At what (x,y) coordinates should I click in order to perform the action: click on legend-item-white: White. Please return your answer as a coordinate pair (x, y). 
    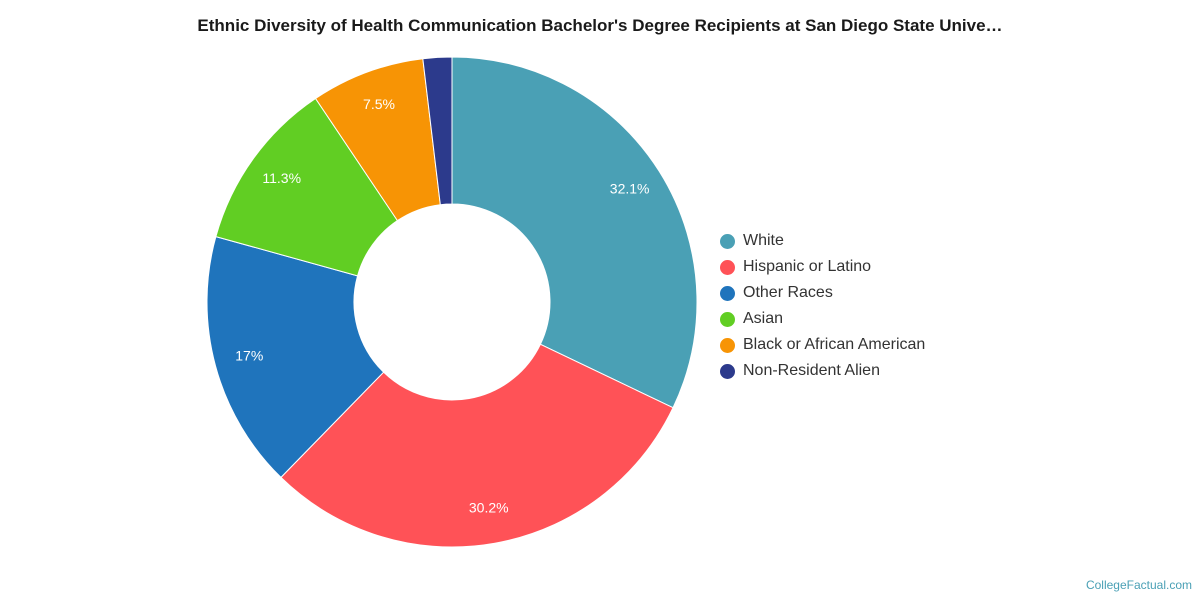
    Looking at the image, I should click on (822, 241).